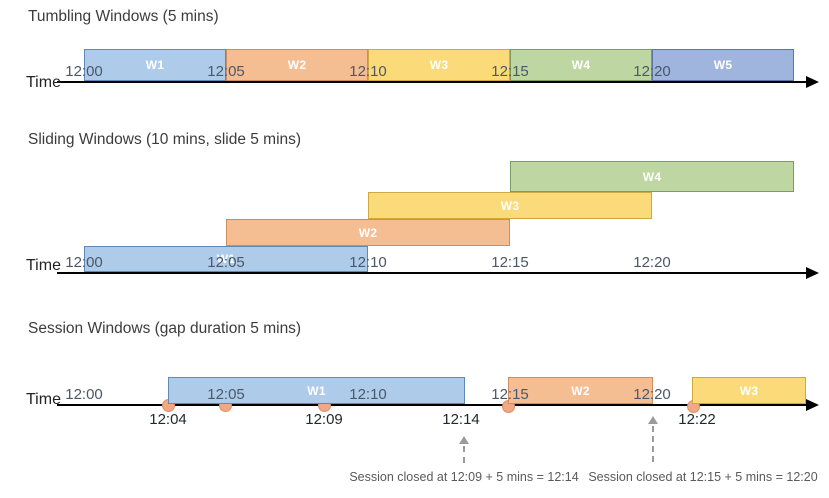 The image size is (829, 498). I want to click on tumbling-window-w5: W5, so click(723, 65).